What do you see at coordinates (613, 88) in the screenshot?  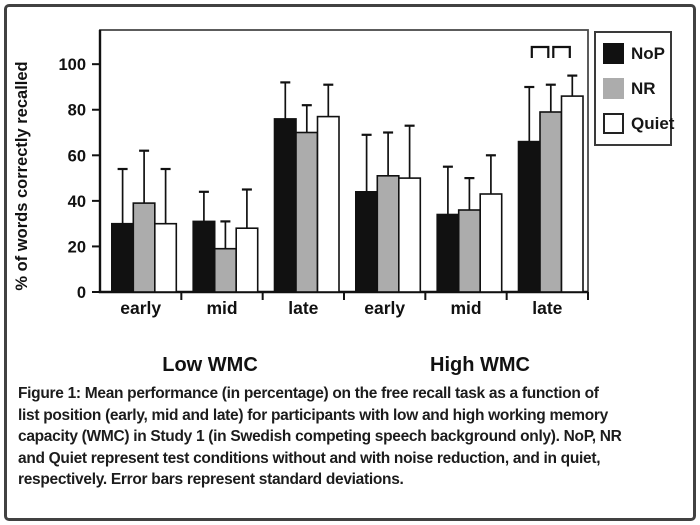 I see `nr-swatch-icon` at bounding box center [613, 88].